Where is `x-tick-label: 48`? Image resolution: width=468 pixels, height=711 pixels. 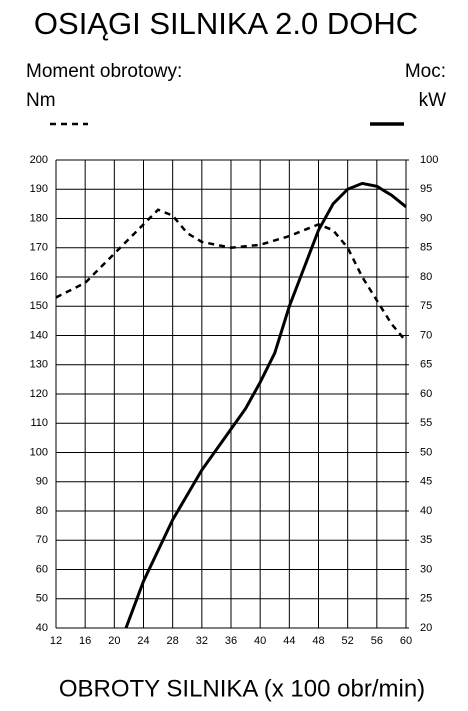
x-tick-label: 48 is located at coordinates (318, 641).